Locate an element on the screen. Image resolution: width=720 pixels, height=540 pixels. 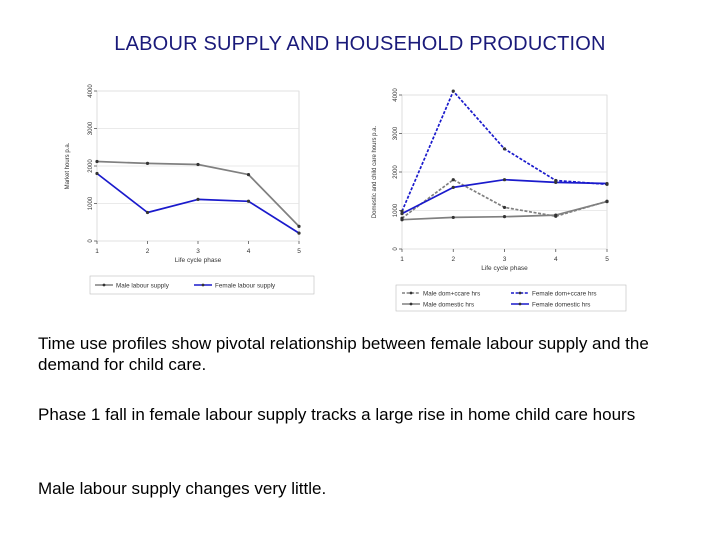
market-hours-y-tick-label: 4000 is located at coordinates (91, 91).